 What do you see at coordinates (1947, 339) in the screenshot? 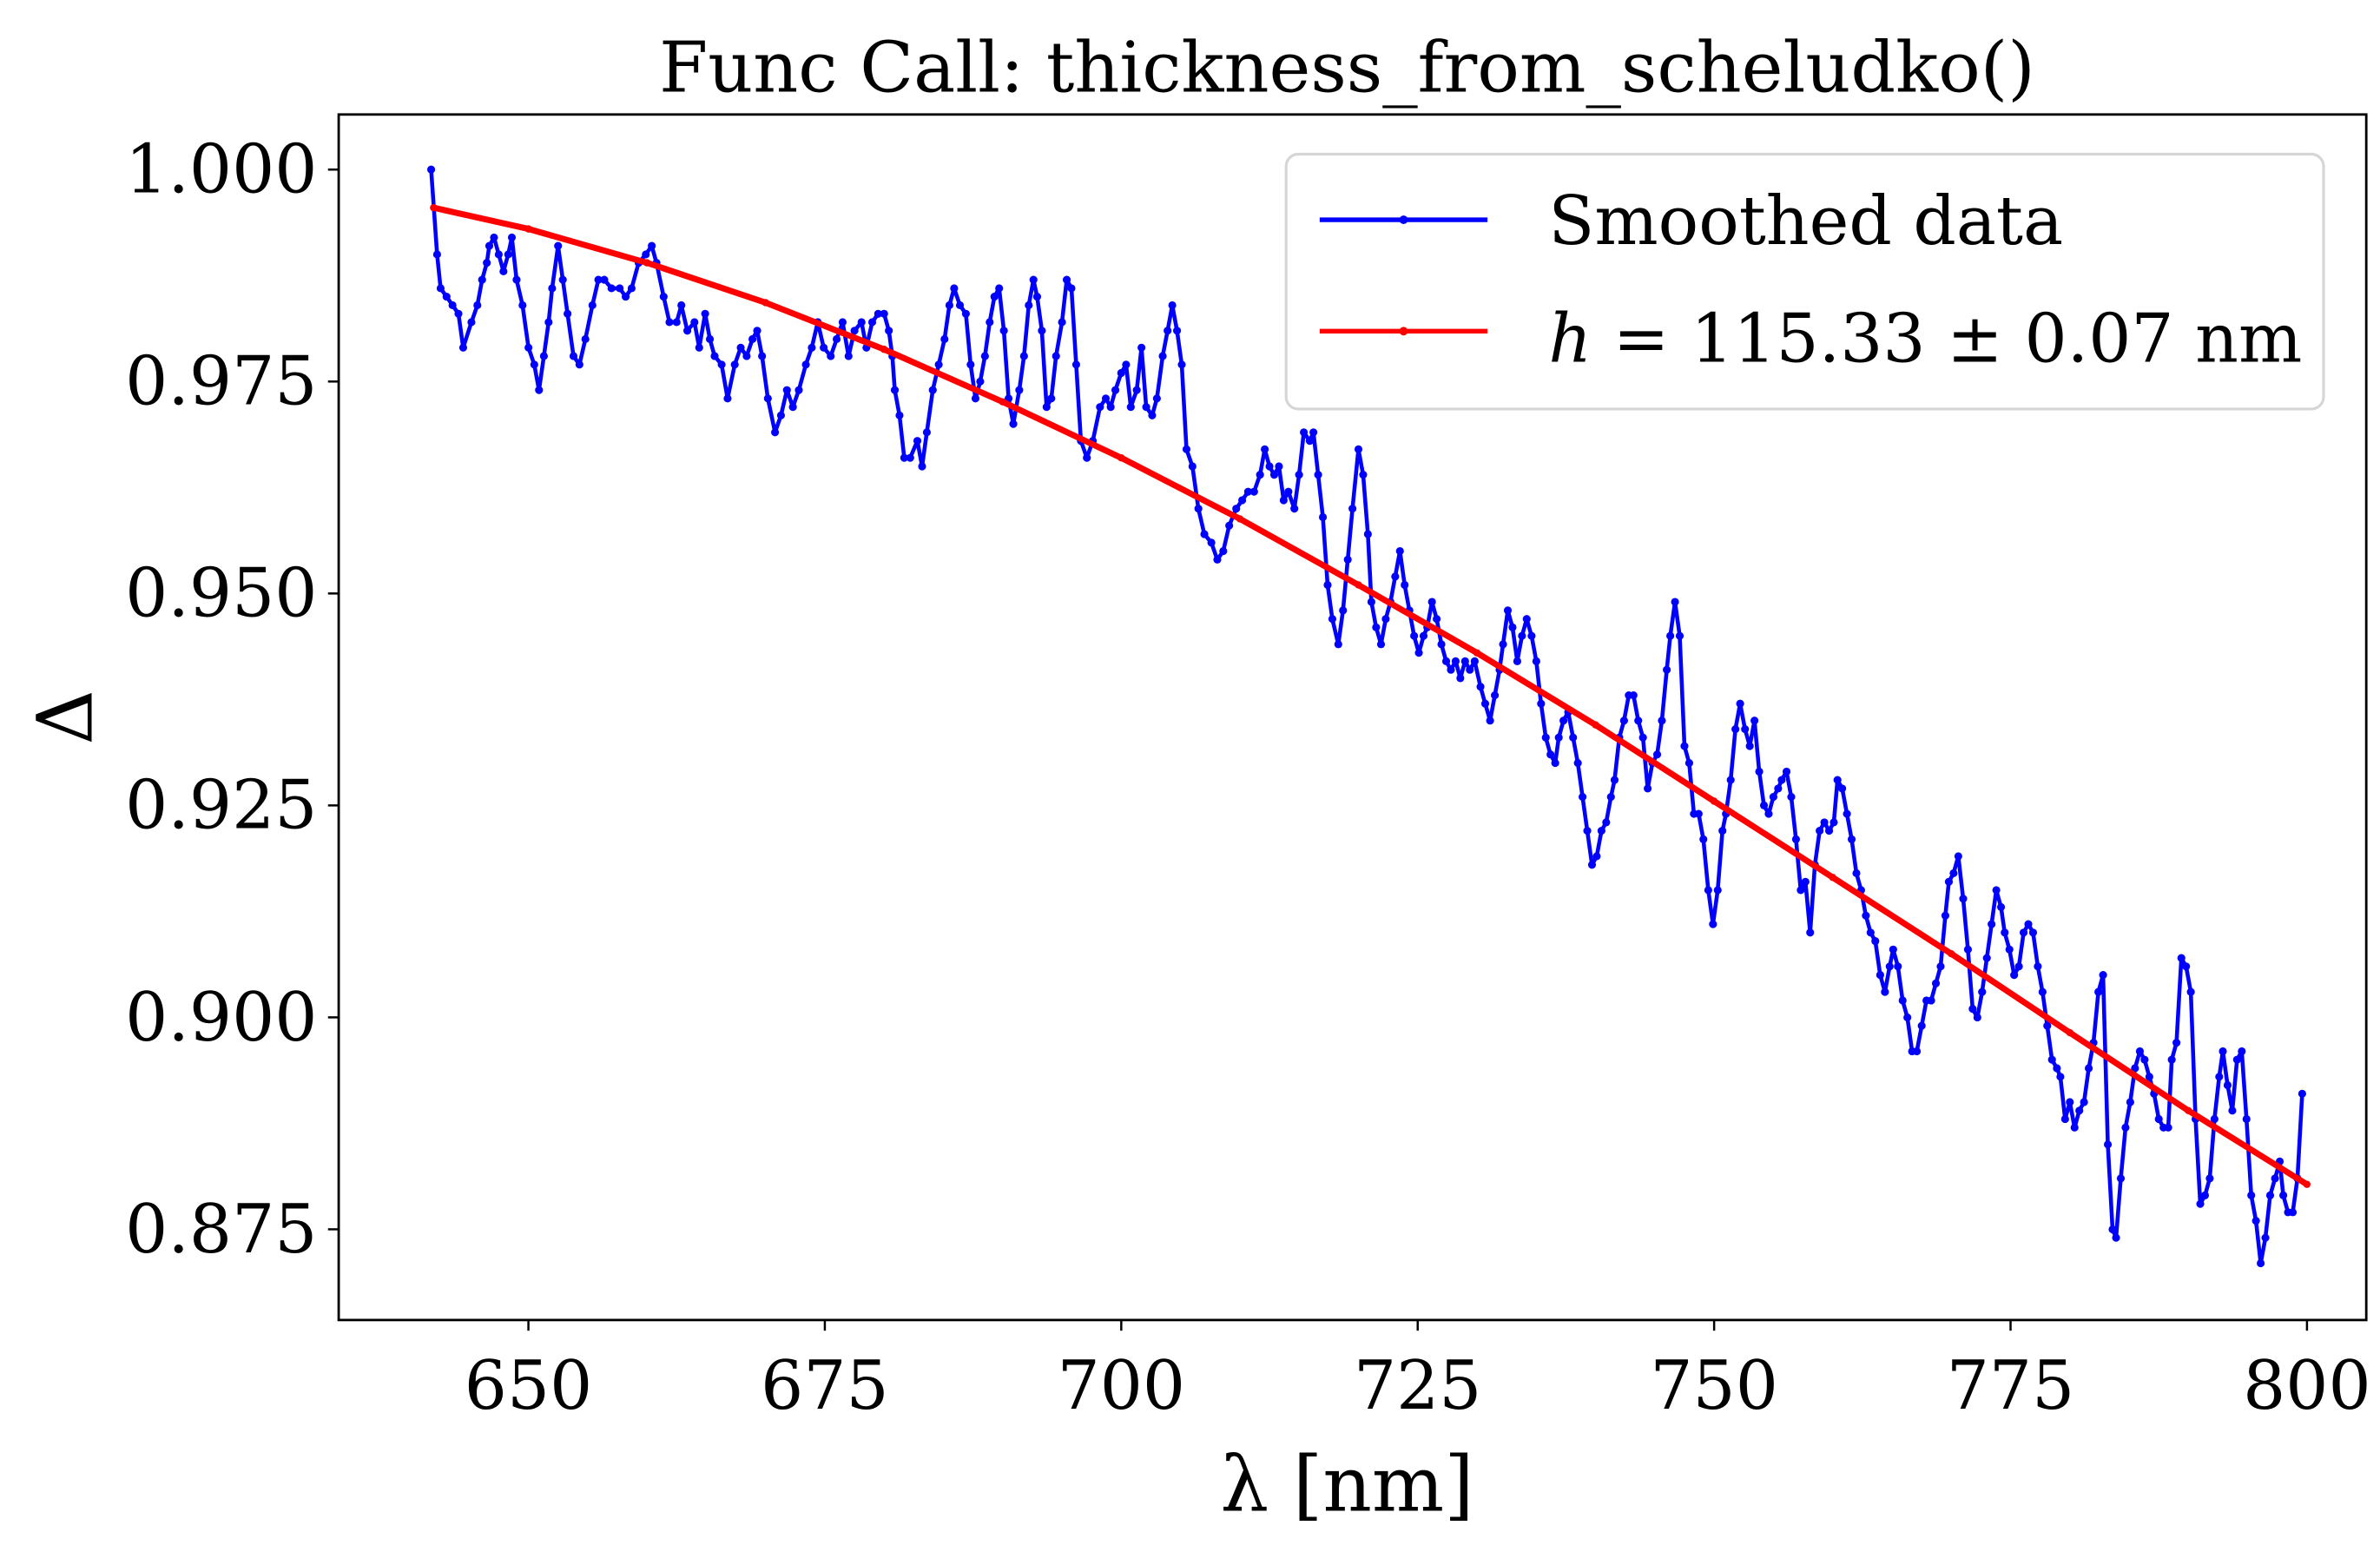
I see `legend-fit-text: = 115.33 ± 0.07 nm` at bounding box center [1947, 339].